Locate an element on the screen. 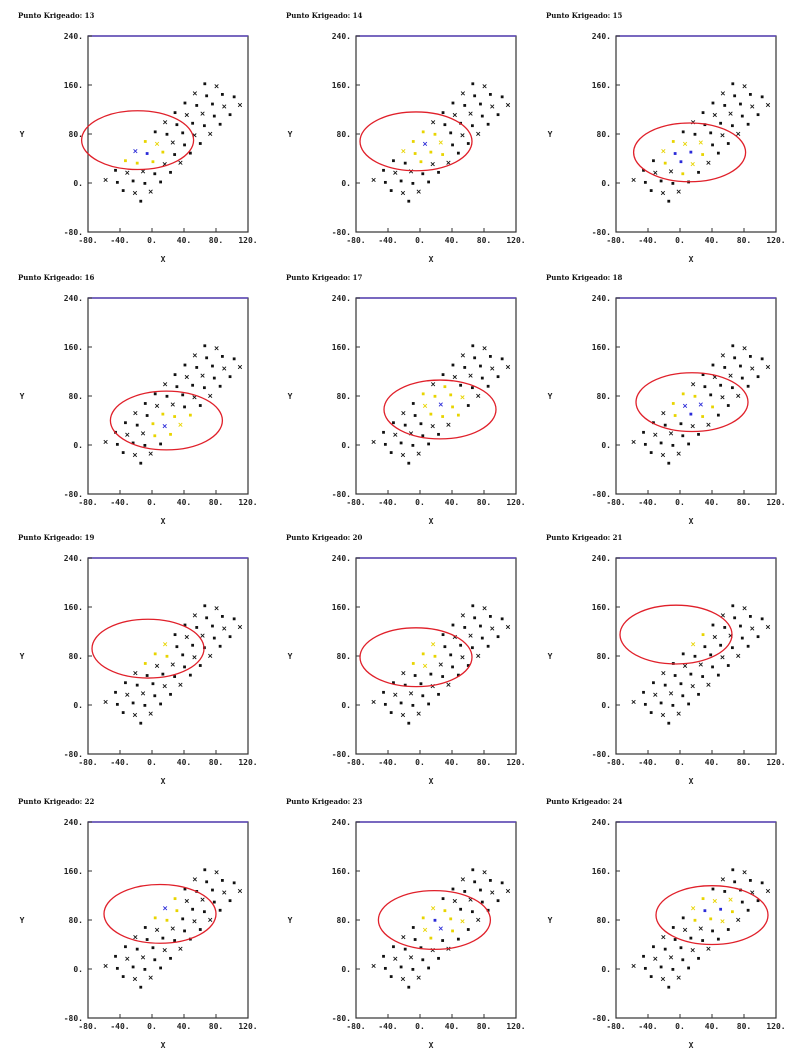  plot-contents is located at coordinates (173, 664).